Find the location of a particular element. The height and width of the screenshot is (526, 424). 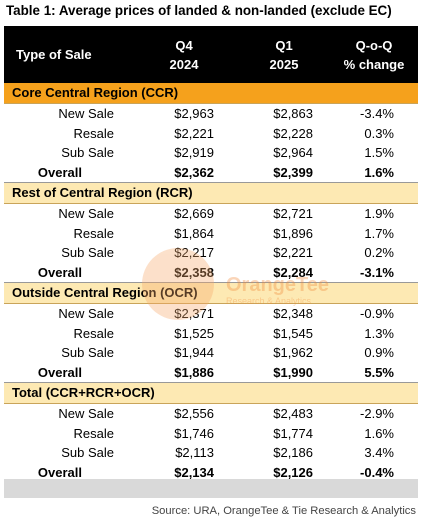

qoq-change: -0.9% is located at coordinates (377, 313).